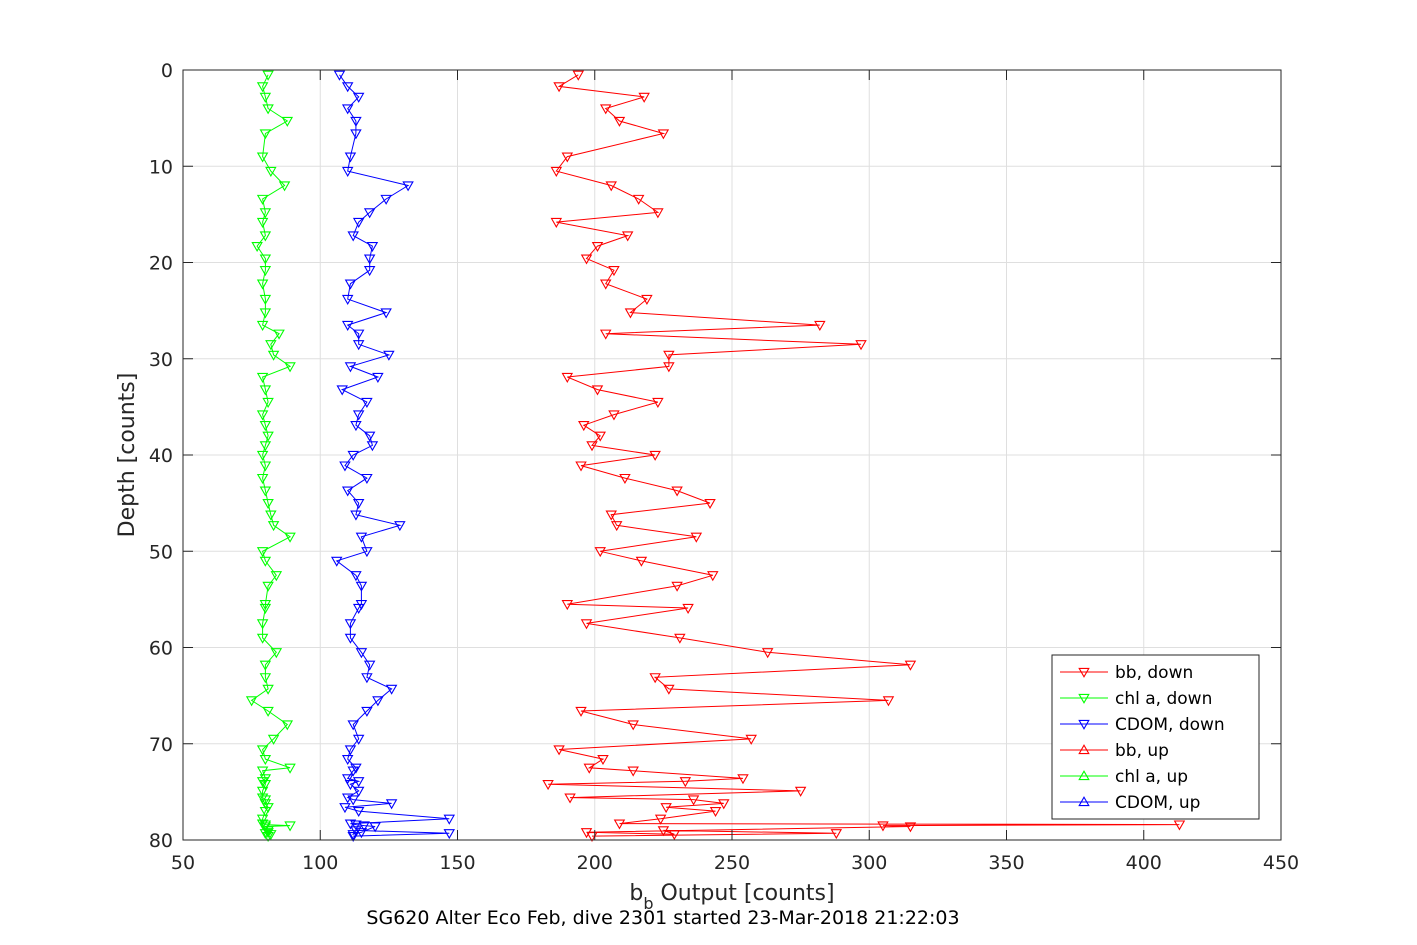  I want to click on x-tick-label: 200, so click(595, 863).